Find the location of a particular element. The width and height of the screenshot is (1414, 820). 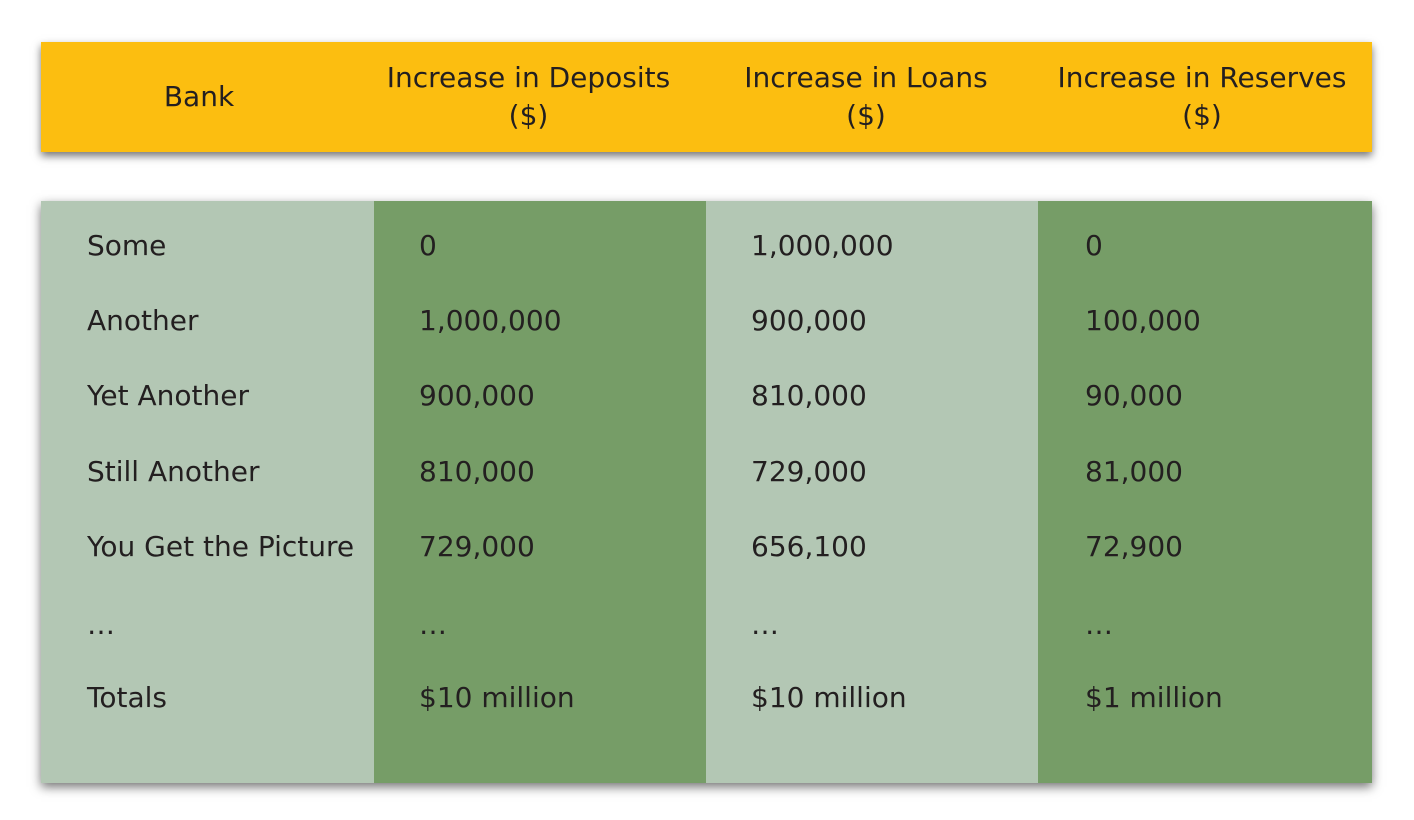

cell-loans: $10 million is located at coordinates (829, 697).